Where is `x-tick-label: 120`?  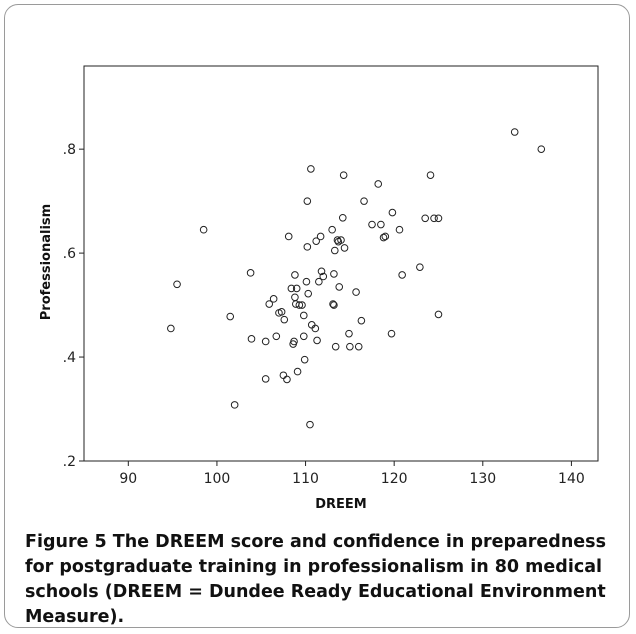
x-tick-label: 120 is located at coordinates (394, 479).